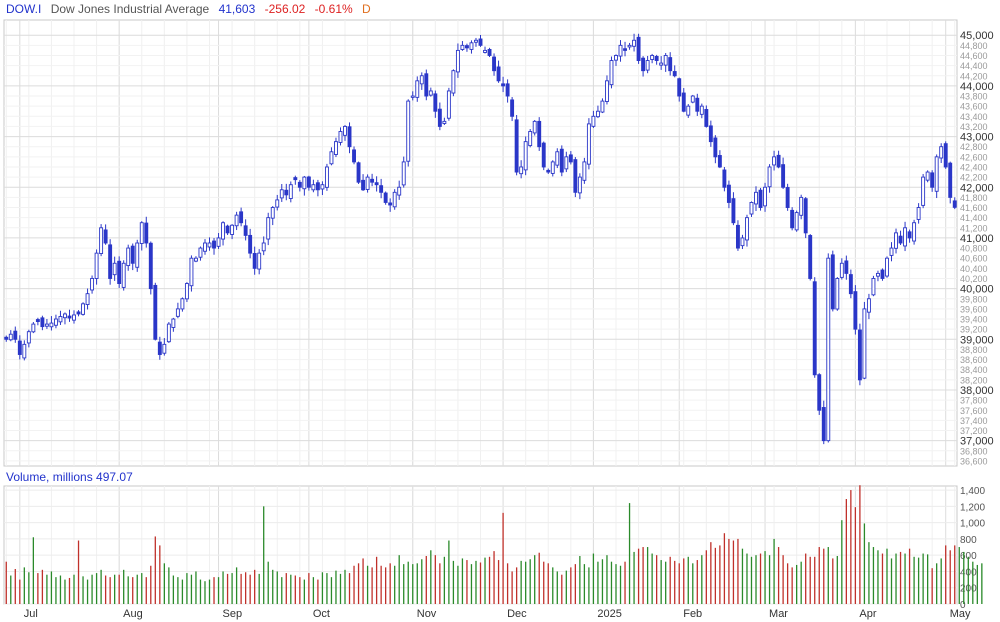  What do you see at coordinates (974, 127) in the screenshot?
I see `price-minor-tick-label: 43,200` at bounding box center [974, 127].